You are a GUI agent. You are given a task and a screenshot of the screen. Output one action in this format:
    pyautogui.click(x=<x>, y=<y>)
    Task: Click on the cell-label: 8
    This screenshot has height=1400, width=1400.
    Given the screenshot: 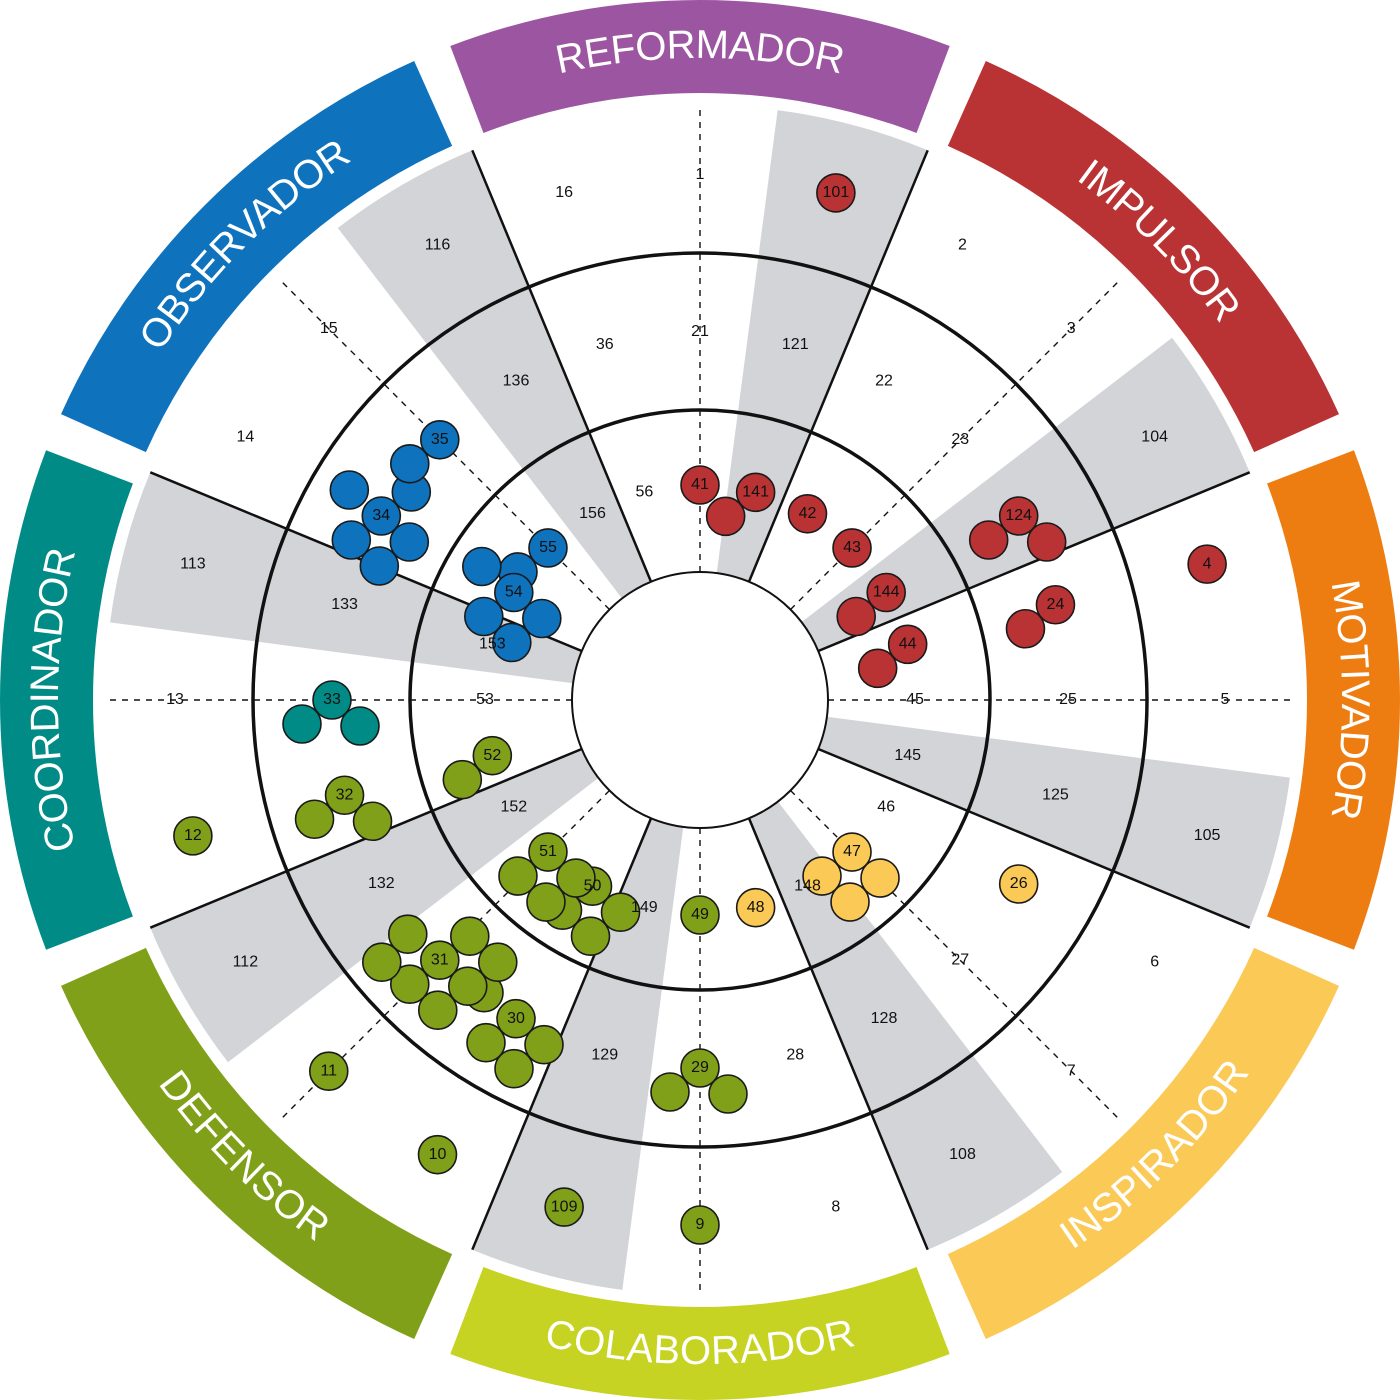 What is the action you would take?
    pyautogui.click(x=835, y=1206)
    